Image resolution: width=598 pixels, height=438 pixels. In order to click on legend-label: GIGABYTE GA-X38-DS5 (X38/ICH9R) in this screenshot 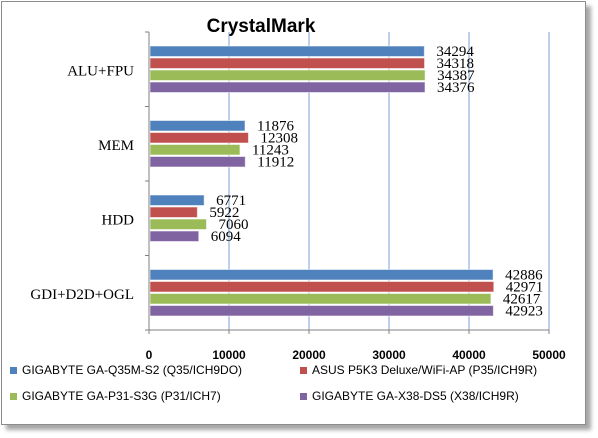, I will do `click(415, 396)`.